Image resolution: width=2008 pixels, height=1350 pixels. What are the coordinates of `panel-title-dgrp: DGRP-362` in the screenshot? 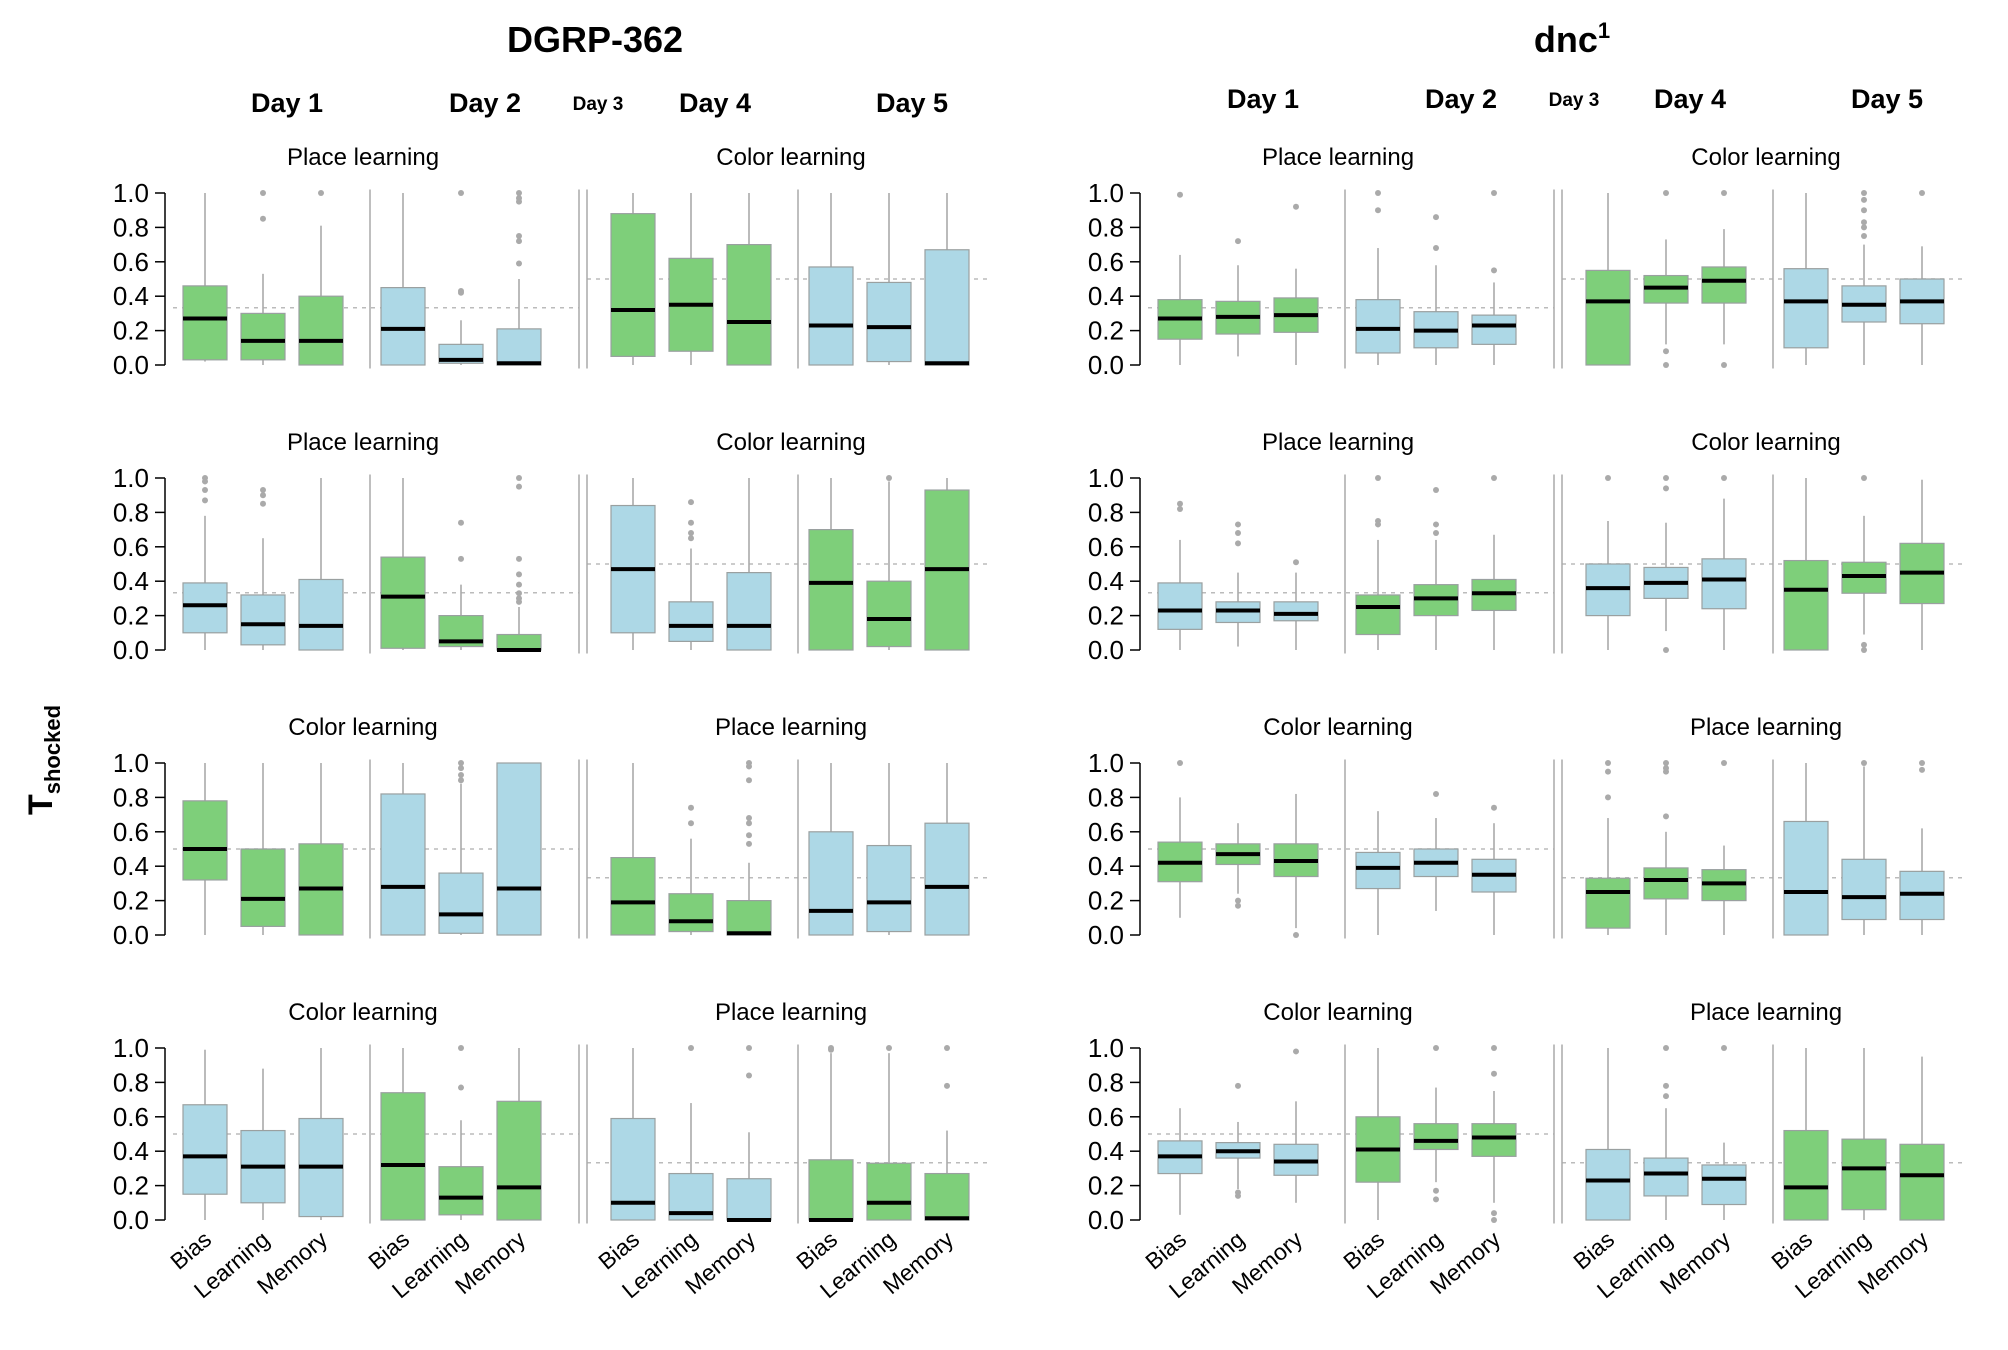 It's located at (595, 39).